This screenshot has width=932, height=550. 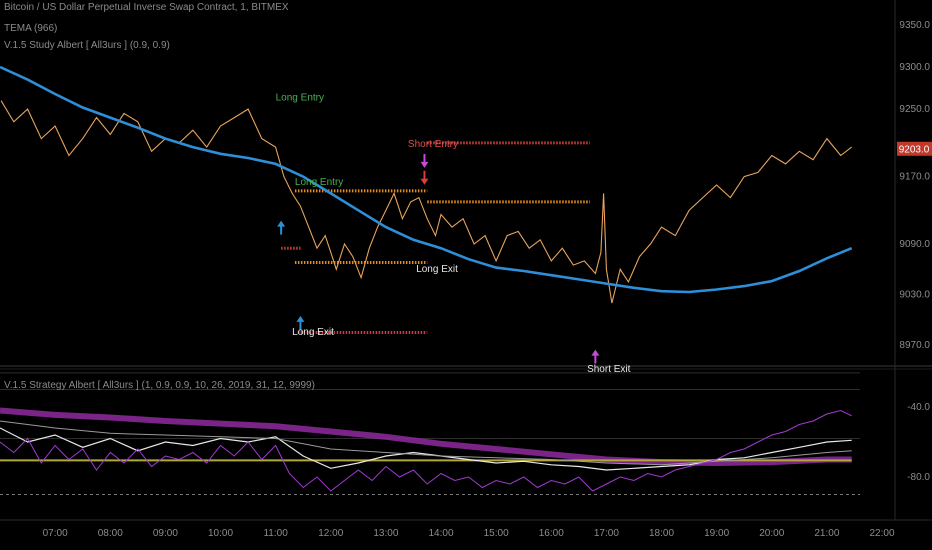 I want to click on price-tick-label: 9030.0, so click(x=914, y=295).